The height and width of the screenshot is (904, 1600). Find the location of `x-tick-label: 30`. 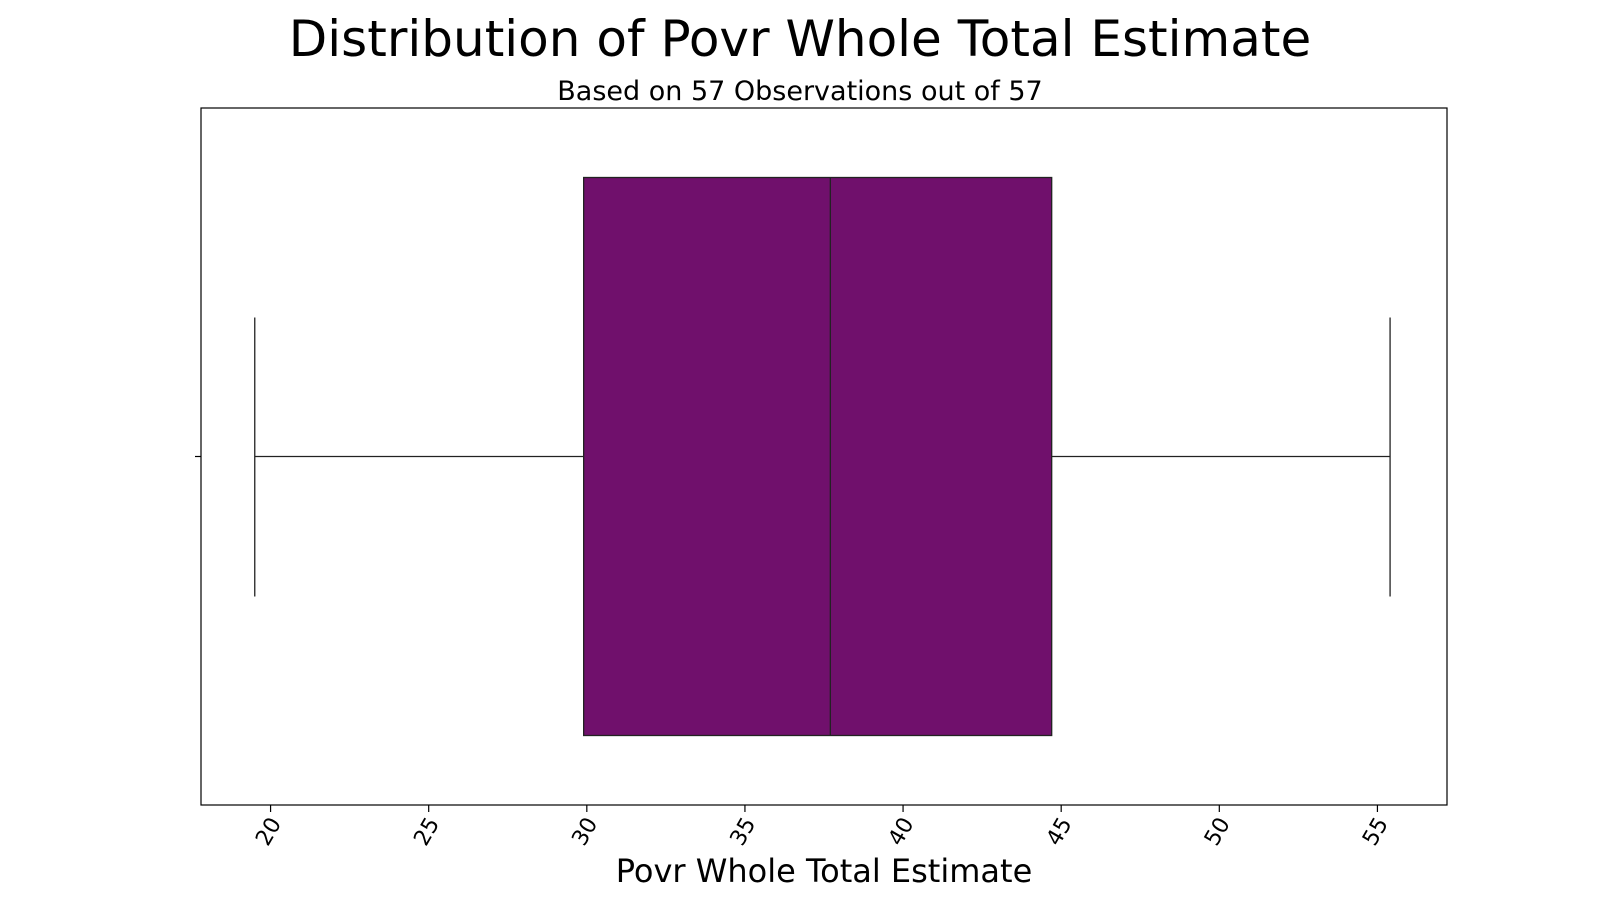

x-tick-label: 30 is located at coordinates (586, 832).